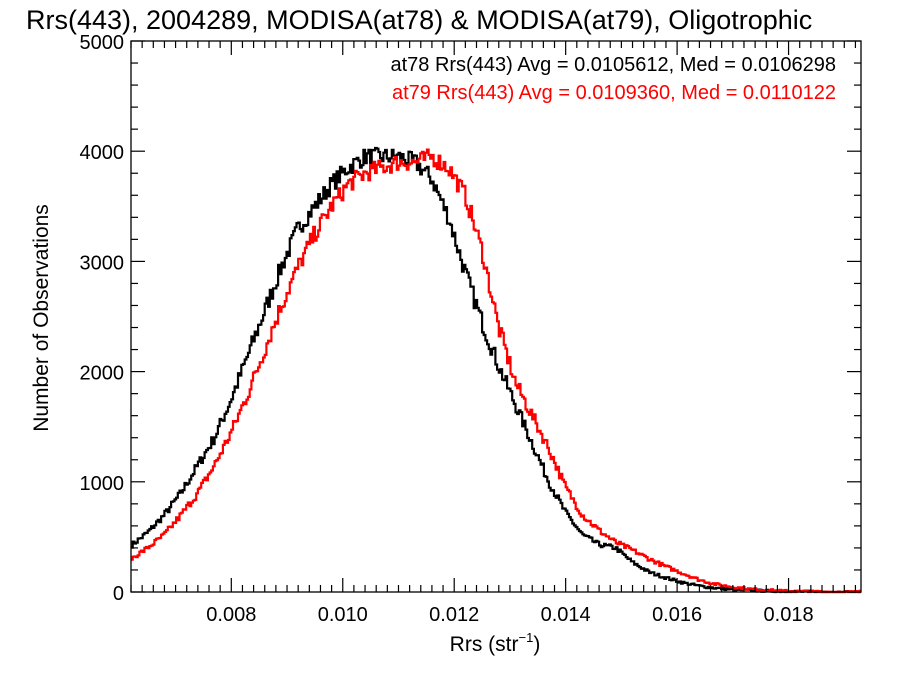  What do you see at coordinates (789, 615) in the screenshot?
I see `x-tick-label: 0.018` at bounding box center [789, 615].